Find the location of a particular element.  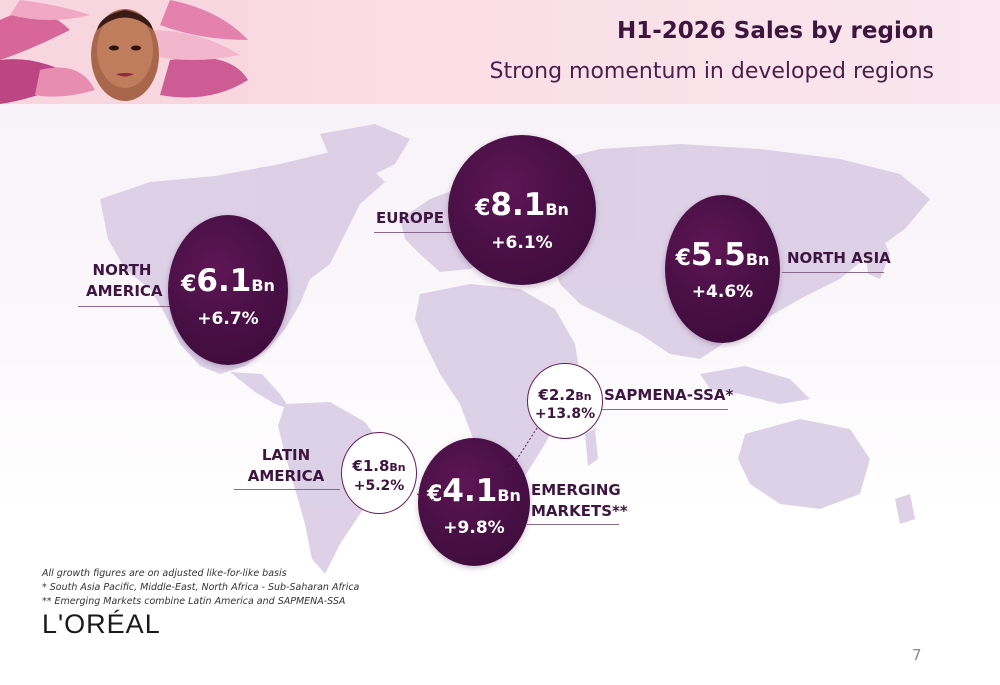

region-label-latin-america: LATIN AMERICA is located at coordinates (287, 467).